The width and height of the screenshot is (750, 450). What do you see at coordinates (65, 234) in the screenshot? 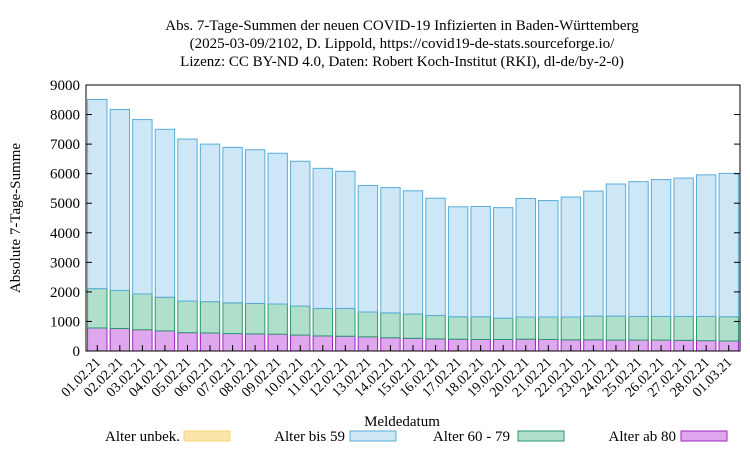
I see `y-tick-label: 4000` at bounding box center [65, 234].